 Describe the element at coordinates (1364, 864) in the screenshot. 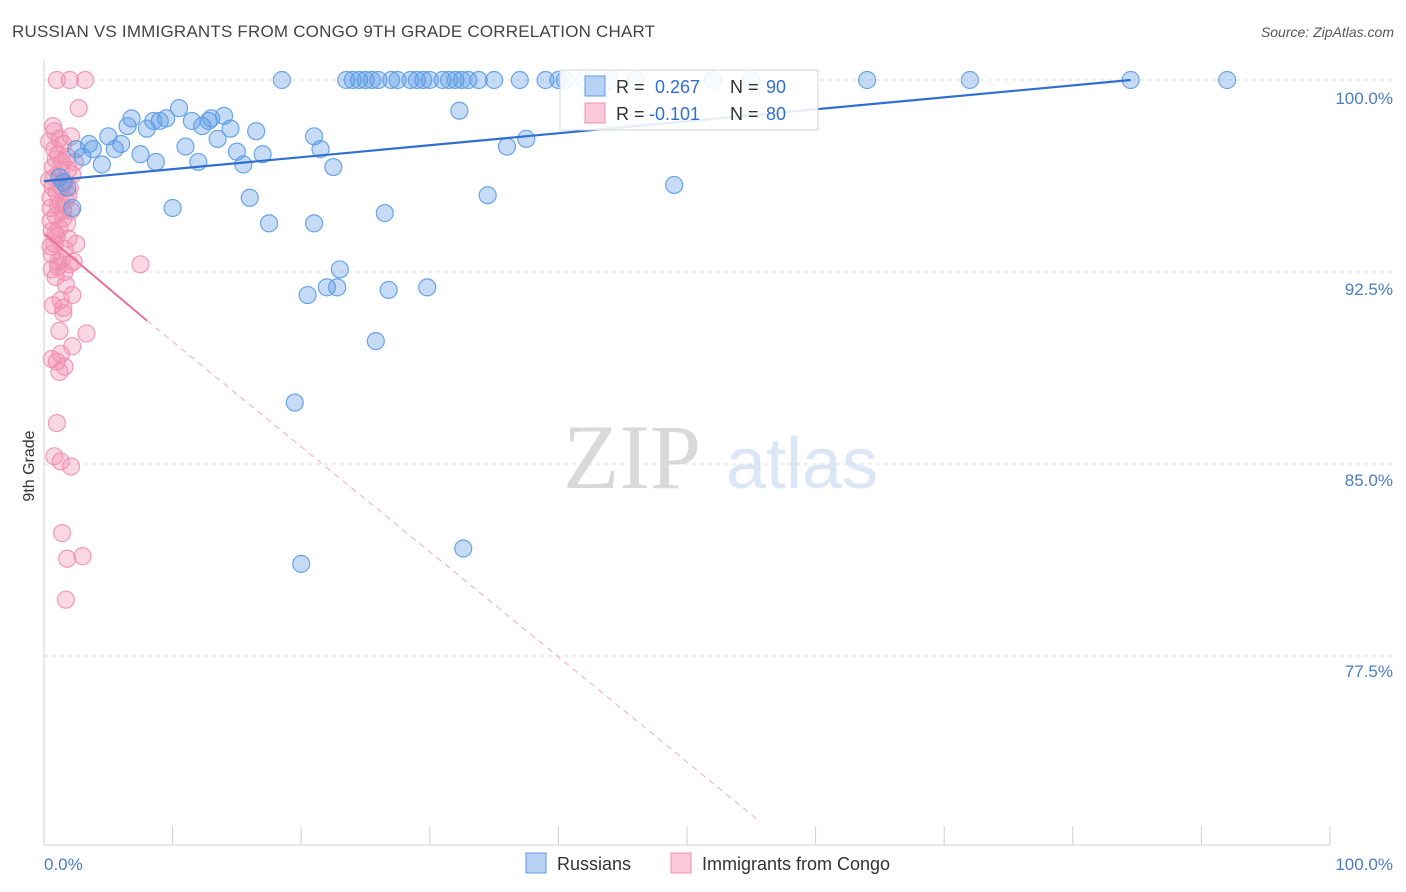

I see `x-tick-label-max: 100.0%` at that location.